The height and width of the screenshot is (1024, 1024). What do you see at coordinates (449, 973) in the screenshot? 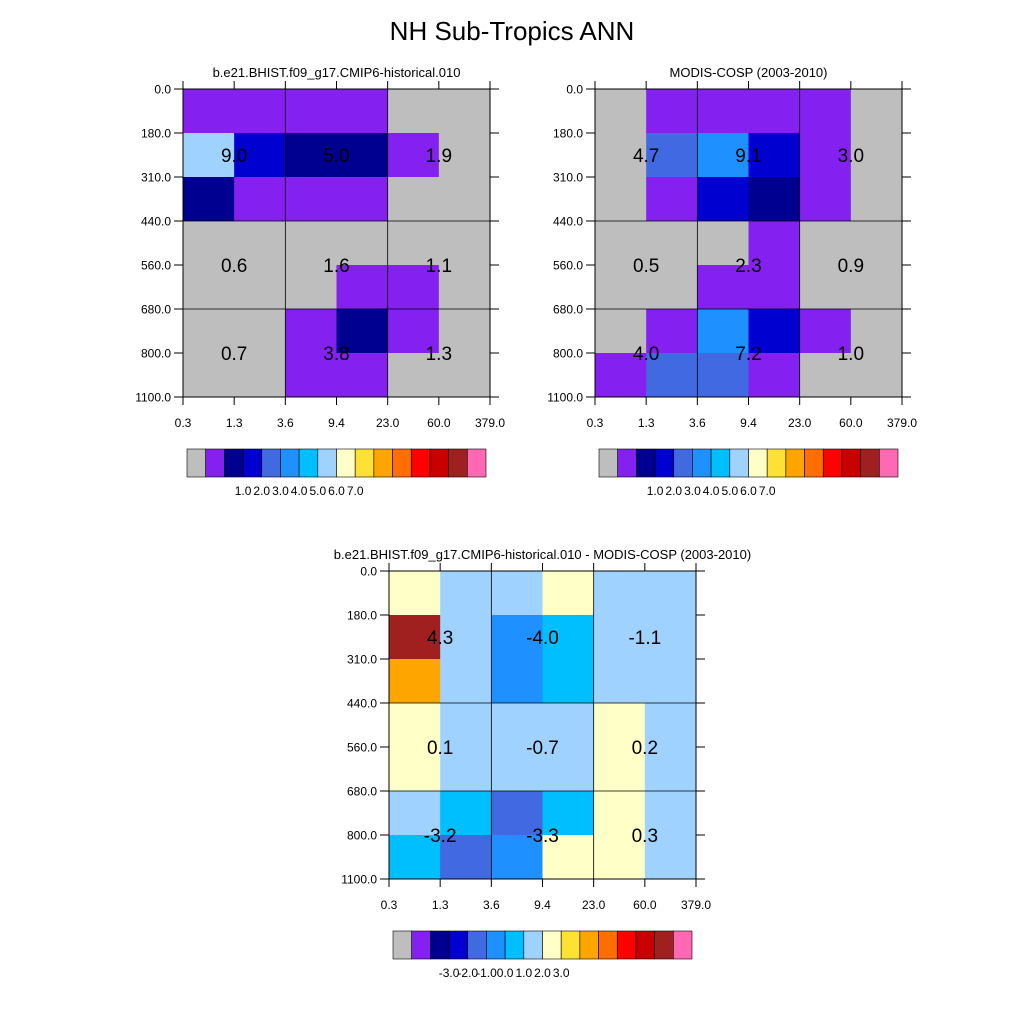
I see `colorbar-label: -3.0` at bounding box center [449, 973].